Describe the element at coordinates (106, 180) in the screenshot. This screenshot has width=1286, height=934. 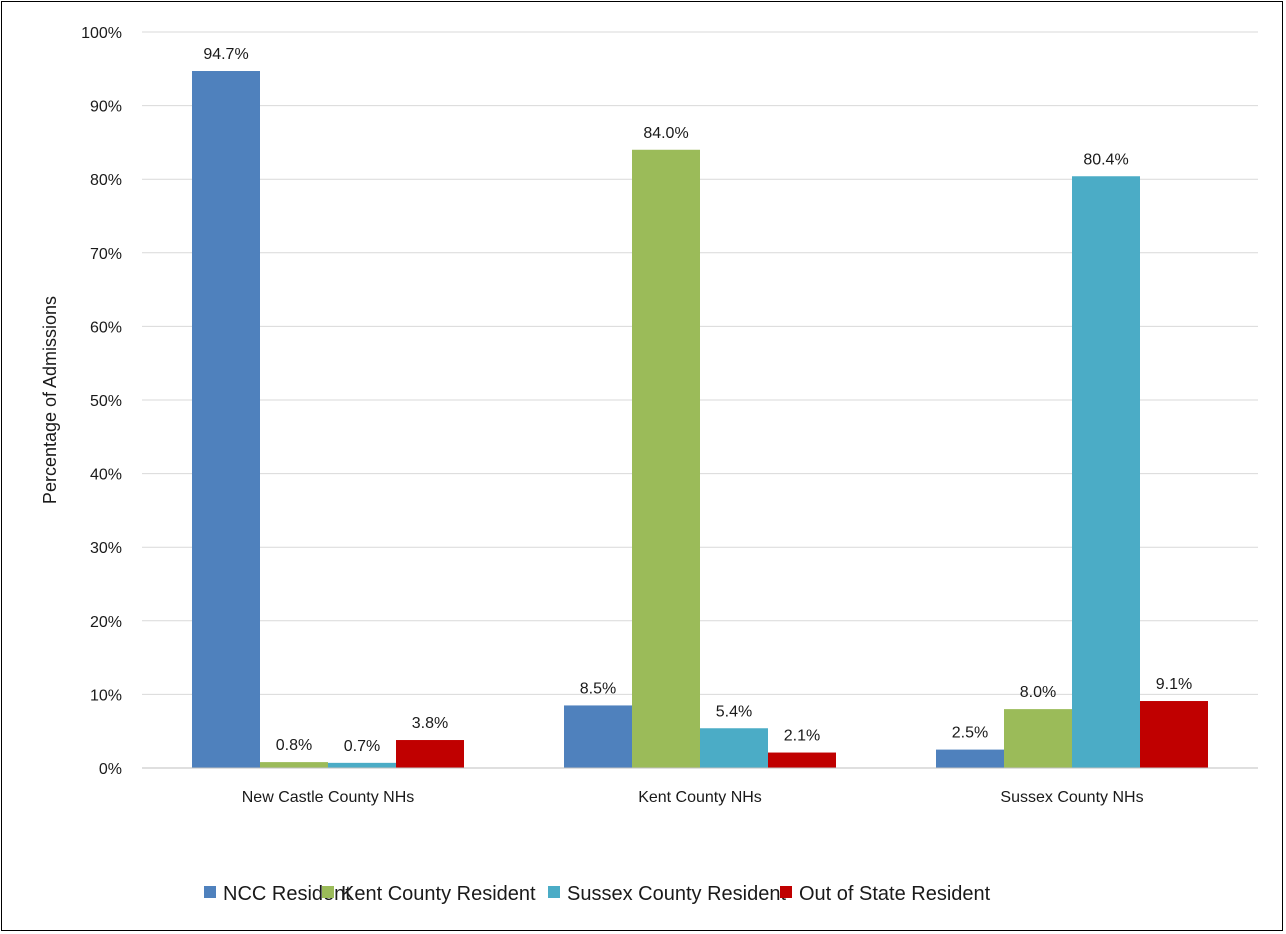
I see `y-tick-label: 80%` at that location.